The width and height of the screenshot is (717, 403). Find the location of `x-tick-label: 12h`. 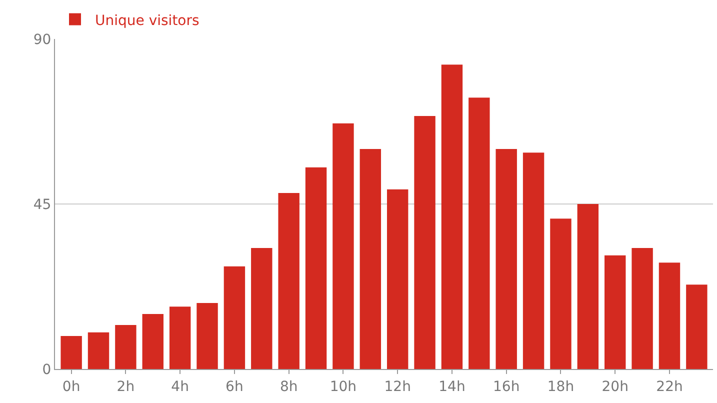

x-tick-label: 12h is located at coordinates (397, 386).